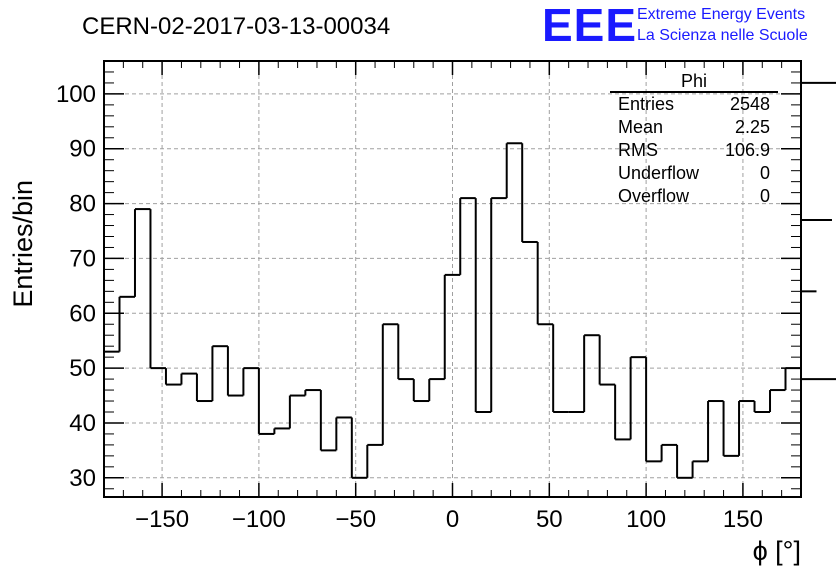 This screenshot has width=836, height=572. Describe the element at coordinates (743, 519) in the screenshot. I see `x-tick-label: 150` at that location.